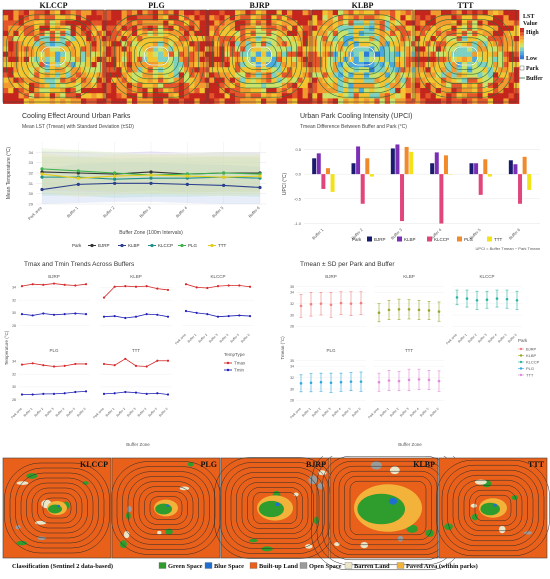  Describe the element at coordinates (498, 239) in the screenshot. I see `legend-label: TTT` at that location.